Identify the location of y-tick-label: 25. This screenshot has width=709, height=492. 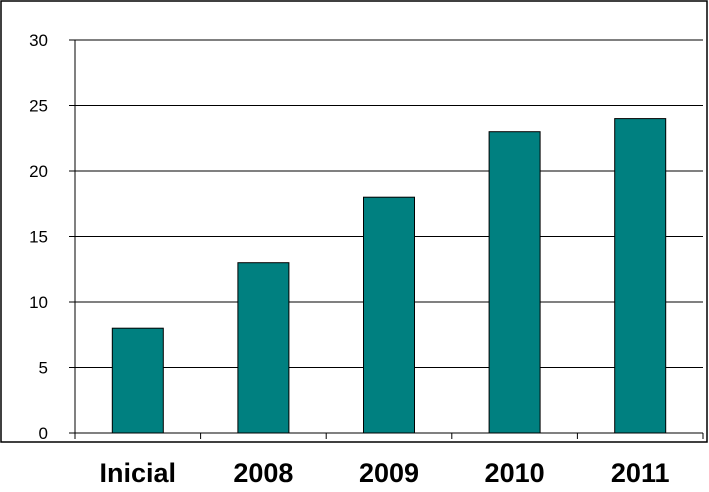
(38, 106).